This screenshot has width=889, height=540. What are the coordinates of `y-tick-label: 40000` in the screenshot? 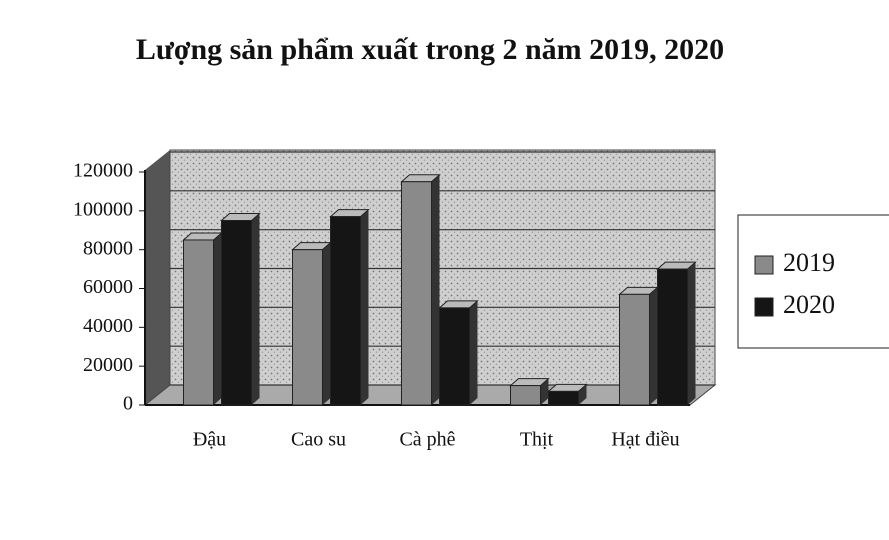 It's located at (108, 326).